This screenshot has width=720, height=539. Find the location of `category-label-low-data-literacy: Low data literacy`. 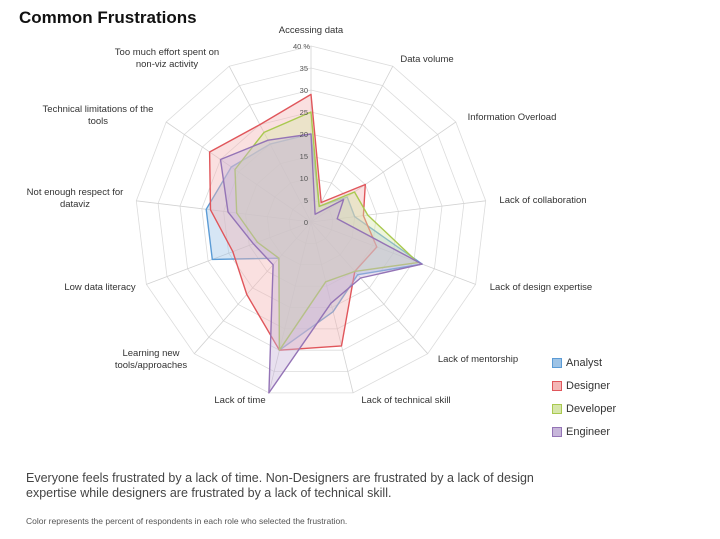

category-label-low-data-literacy: Low data literacy is located at coordinates (100, 287).